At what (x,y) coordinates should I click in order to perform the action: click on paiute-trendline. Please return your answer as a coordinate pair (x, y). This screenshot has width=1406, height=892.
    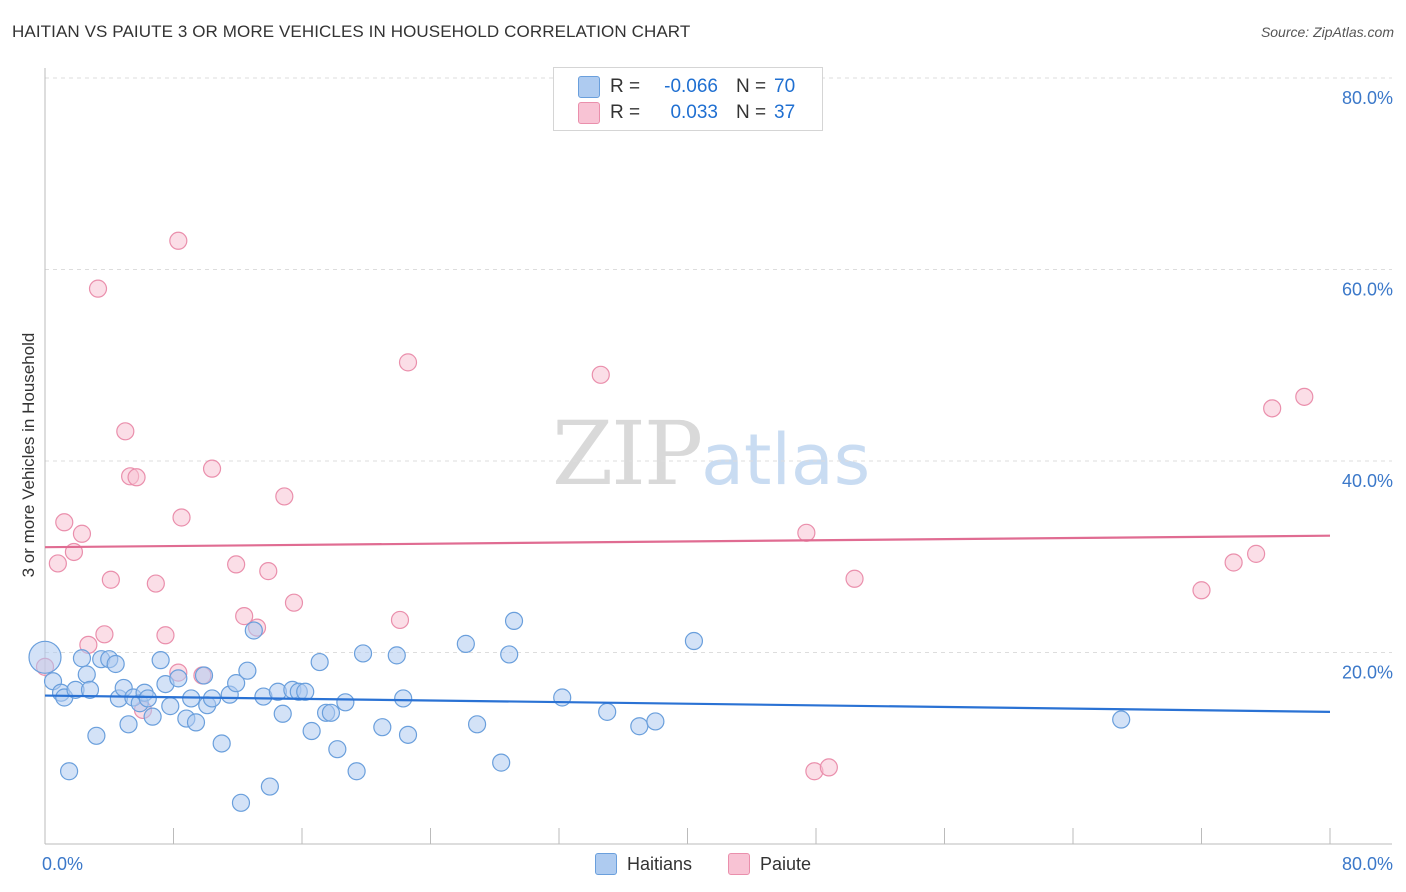
    Looking at the image, I should click on (687, 541).